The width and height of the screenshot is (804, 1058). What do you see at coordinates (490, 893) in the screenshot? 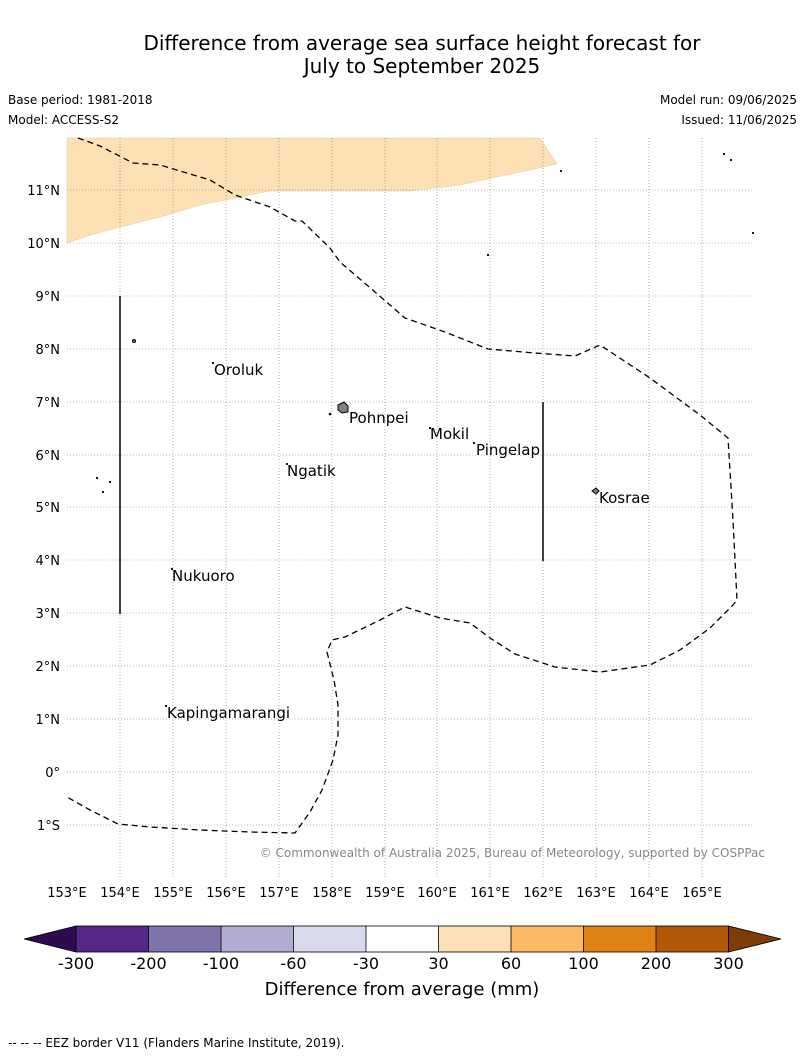
I see `lon-label: 161°E` at bounding box center [490, 893].